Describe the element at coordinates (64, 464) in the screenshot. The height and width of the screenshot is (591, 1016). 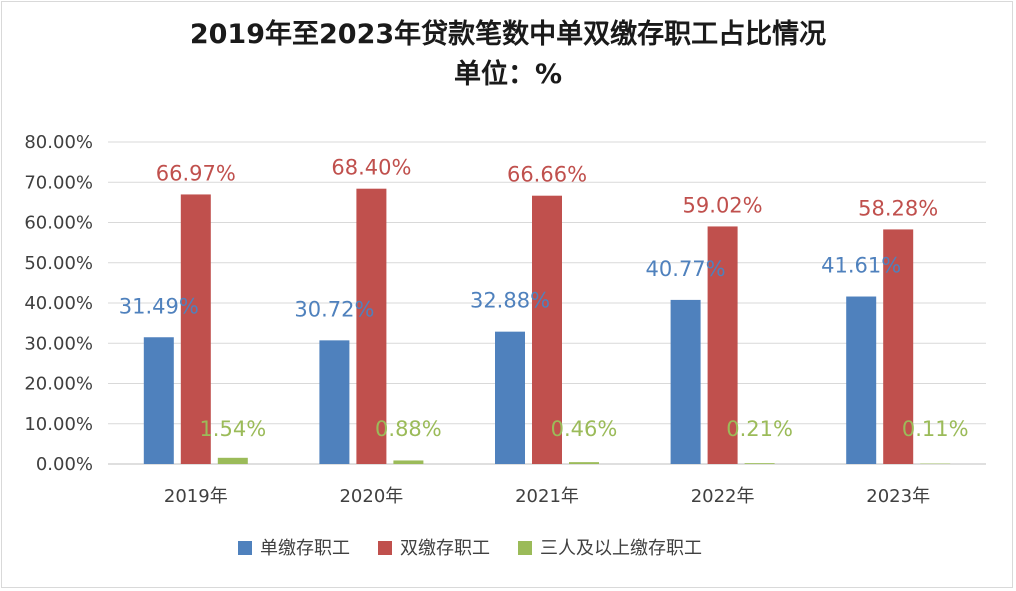
I see `y-tick-label: 0.00%` at that location.